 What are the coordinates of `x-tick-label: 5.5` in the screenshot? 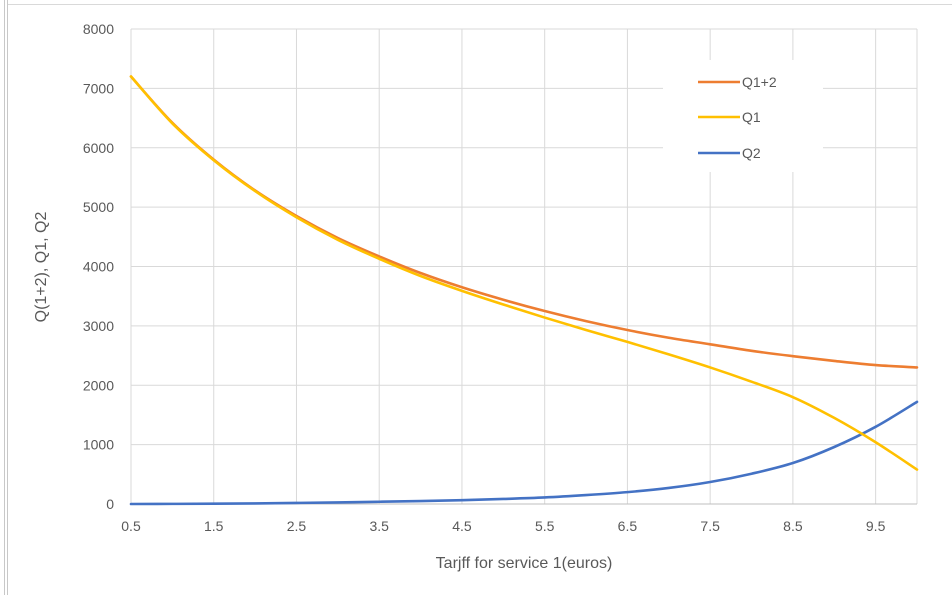 It's located at (545, 526).